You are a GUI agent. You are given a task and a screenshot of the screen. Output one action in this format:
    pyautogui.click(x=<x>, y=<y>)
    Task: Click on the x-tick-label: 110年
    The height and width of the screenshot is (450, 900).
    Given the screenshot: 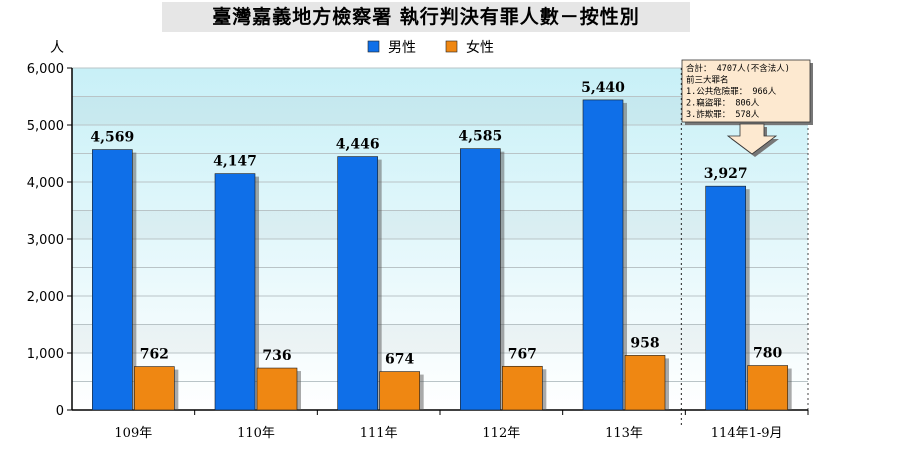 What is the action you would take?
    pyautogui.click(x=256, y=433)
    